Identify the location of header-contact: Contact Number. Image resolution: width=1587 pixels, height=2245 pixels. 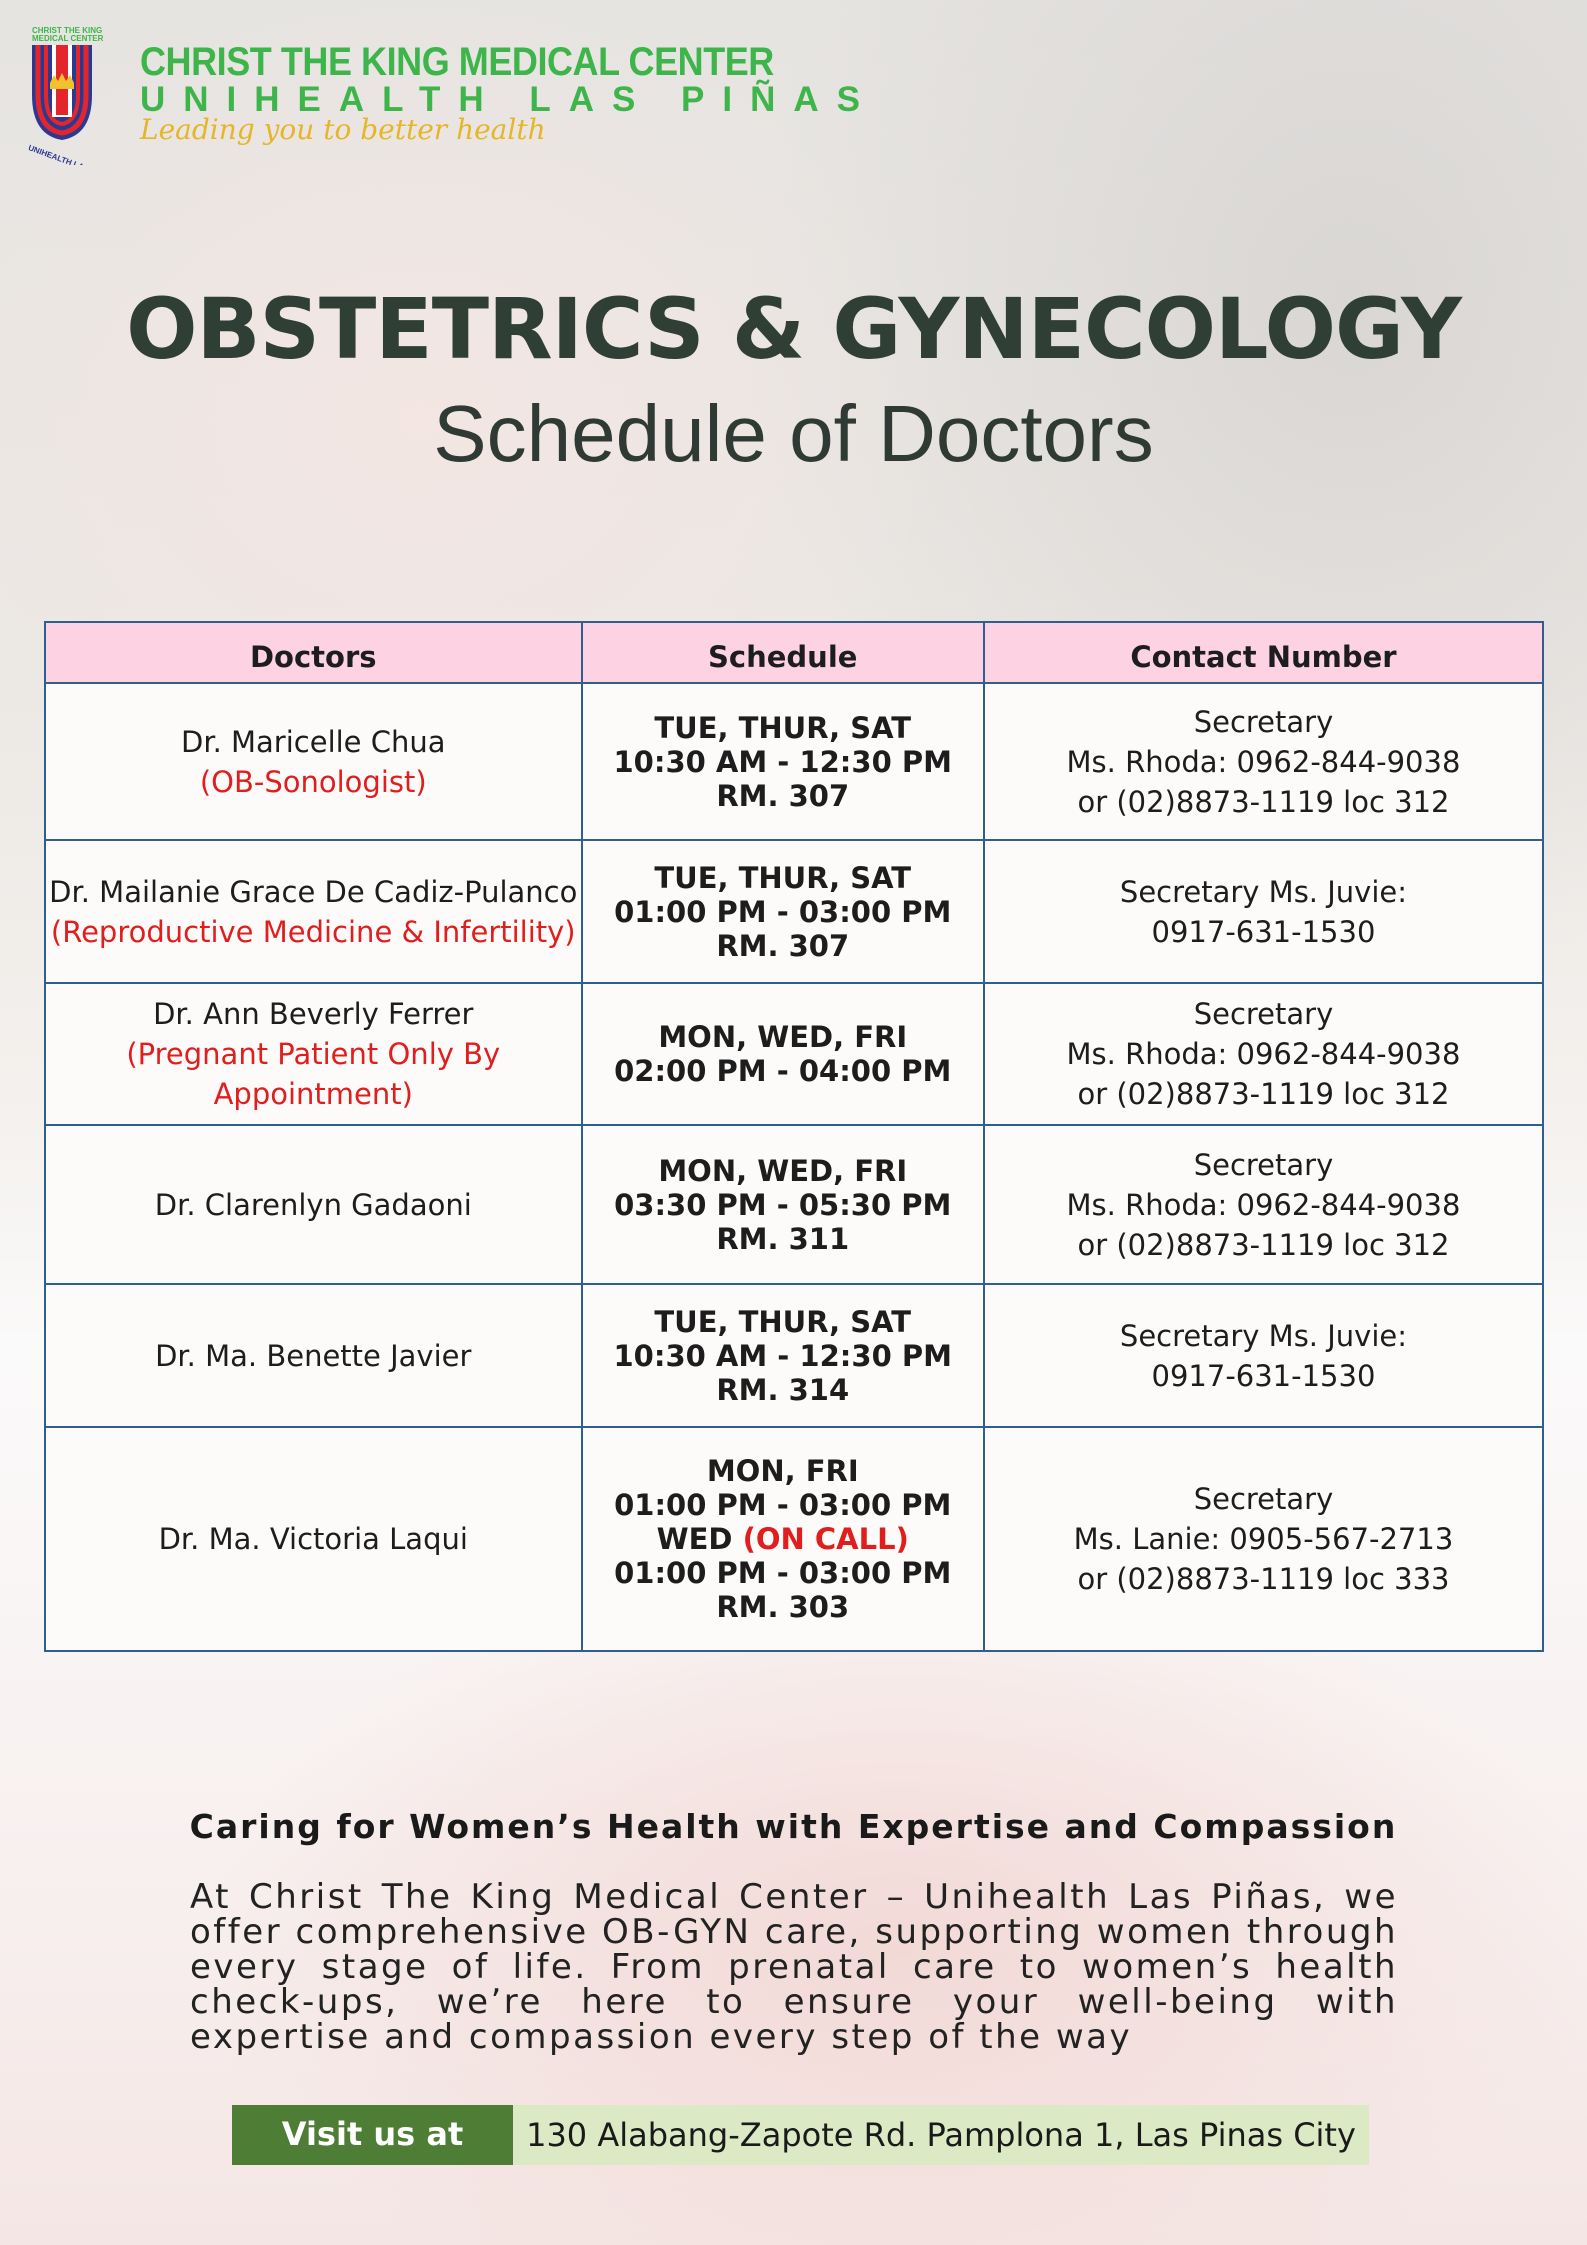
(1263, 652).